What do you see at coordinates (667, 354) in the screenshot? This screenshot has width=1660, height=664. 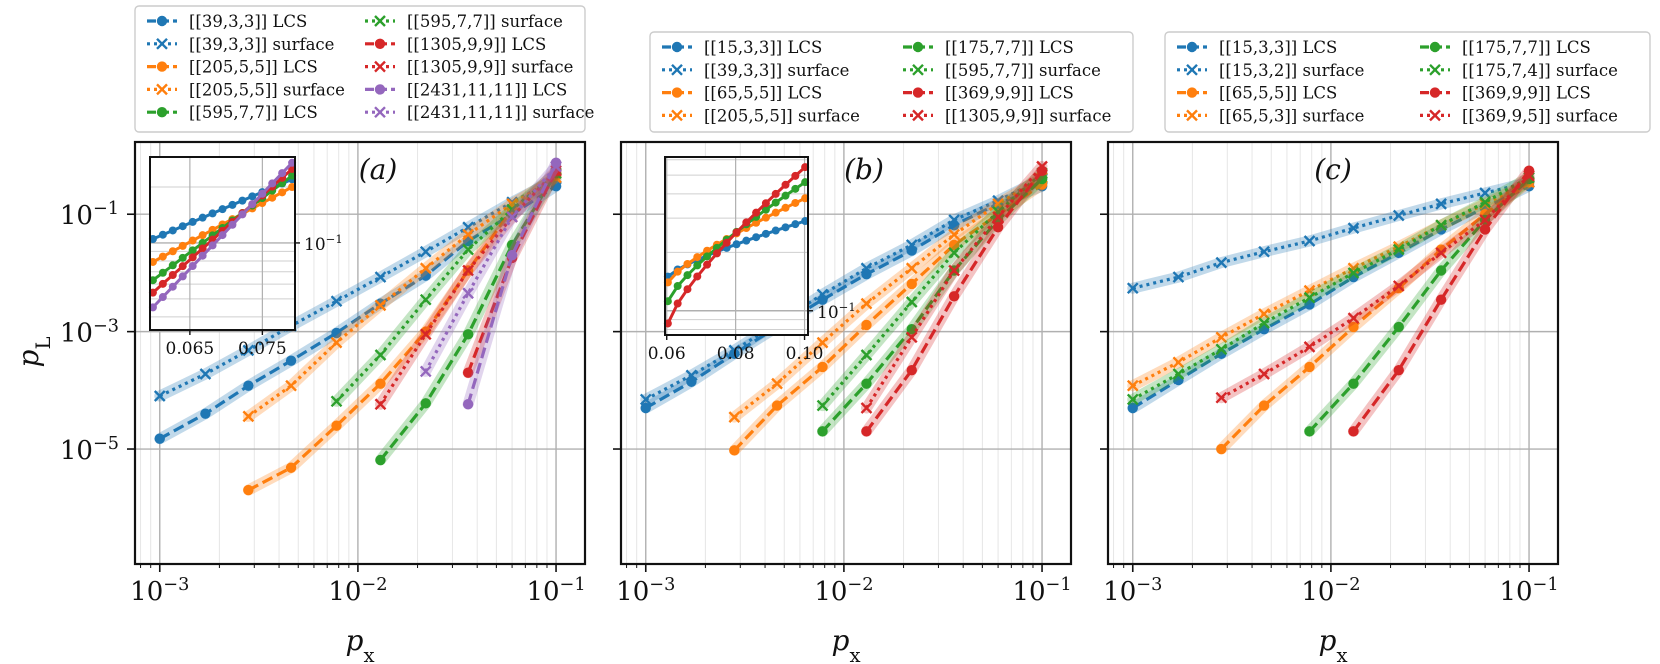 I see `inset-x-tick-label: 0.06` at bounding box center [667, 354].